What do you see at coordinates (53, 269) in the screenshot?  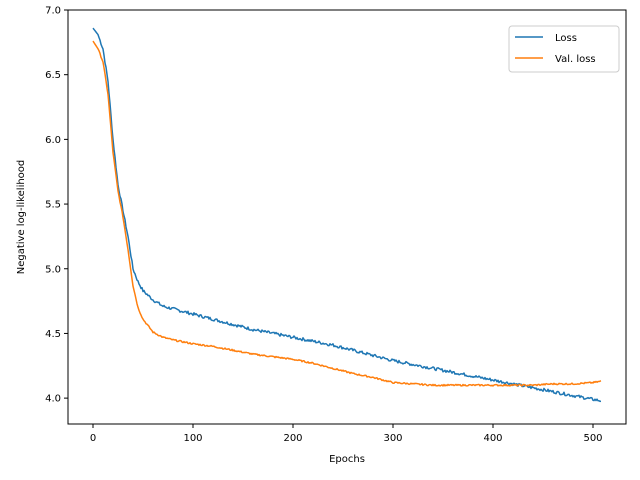 I see `y-tick-label: 5.0` at bounding box center [53, 269].